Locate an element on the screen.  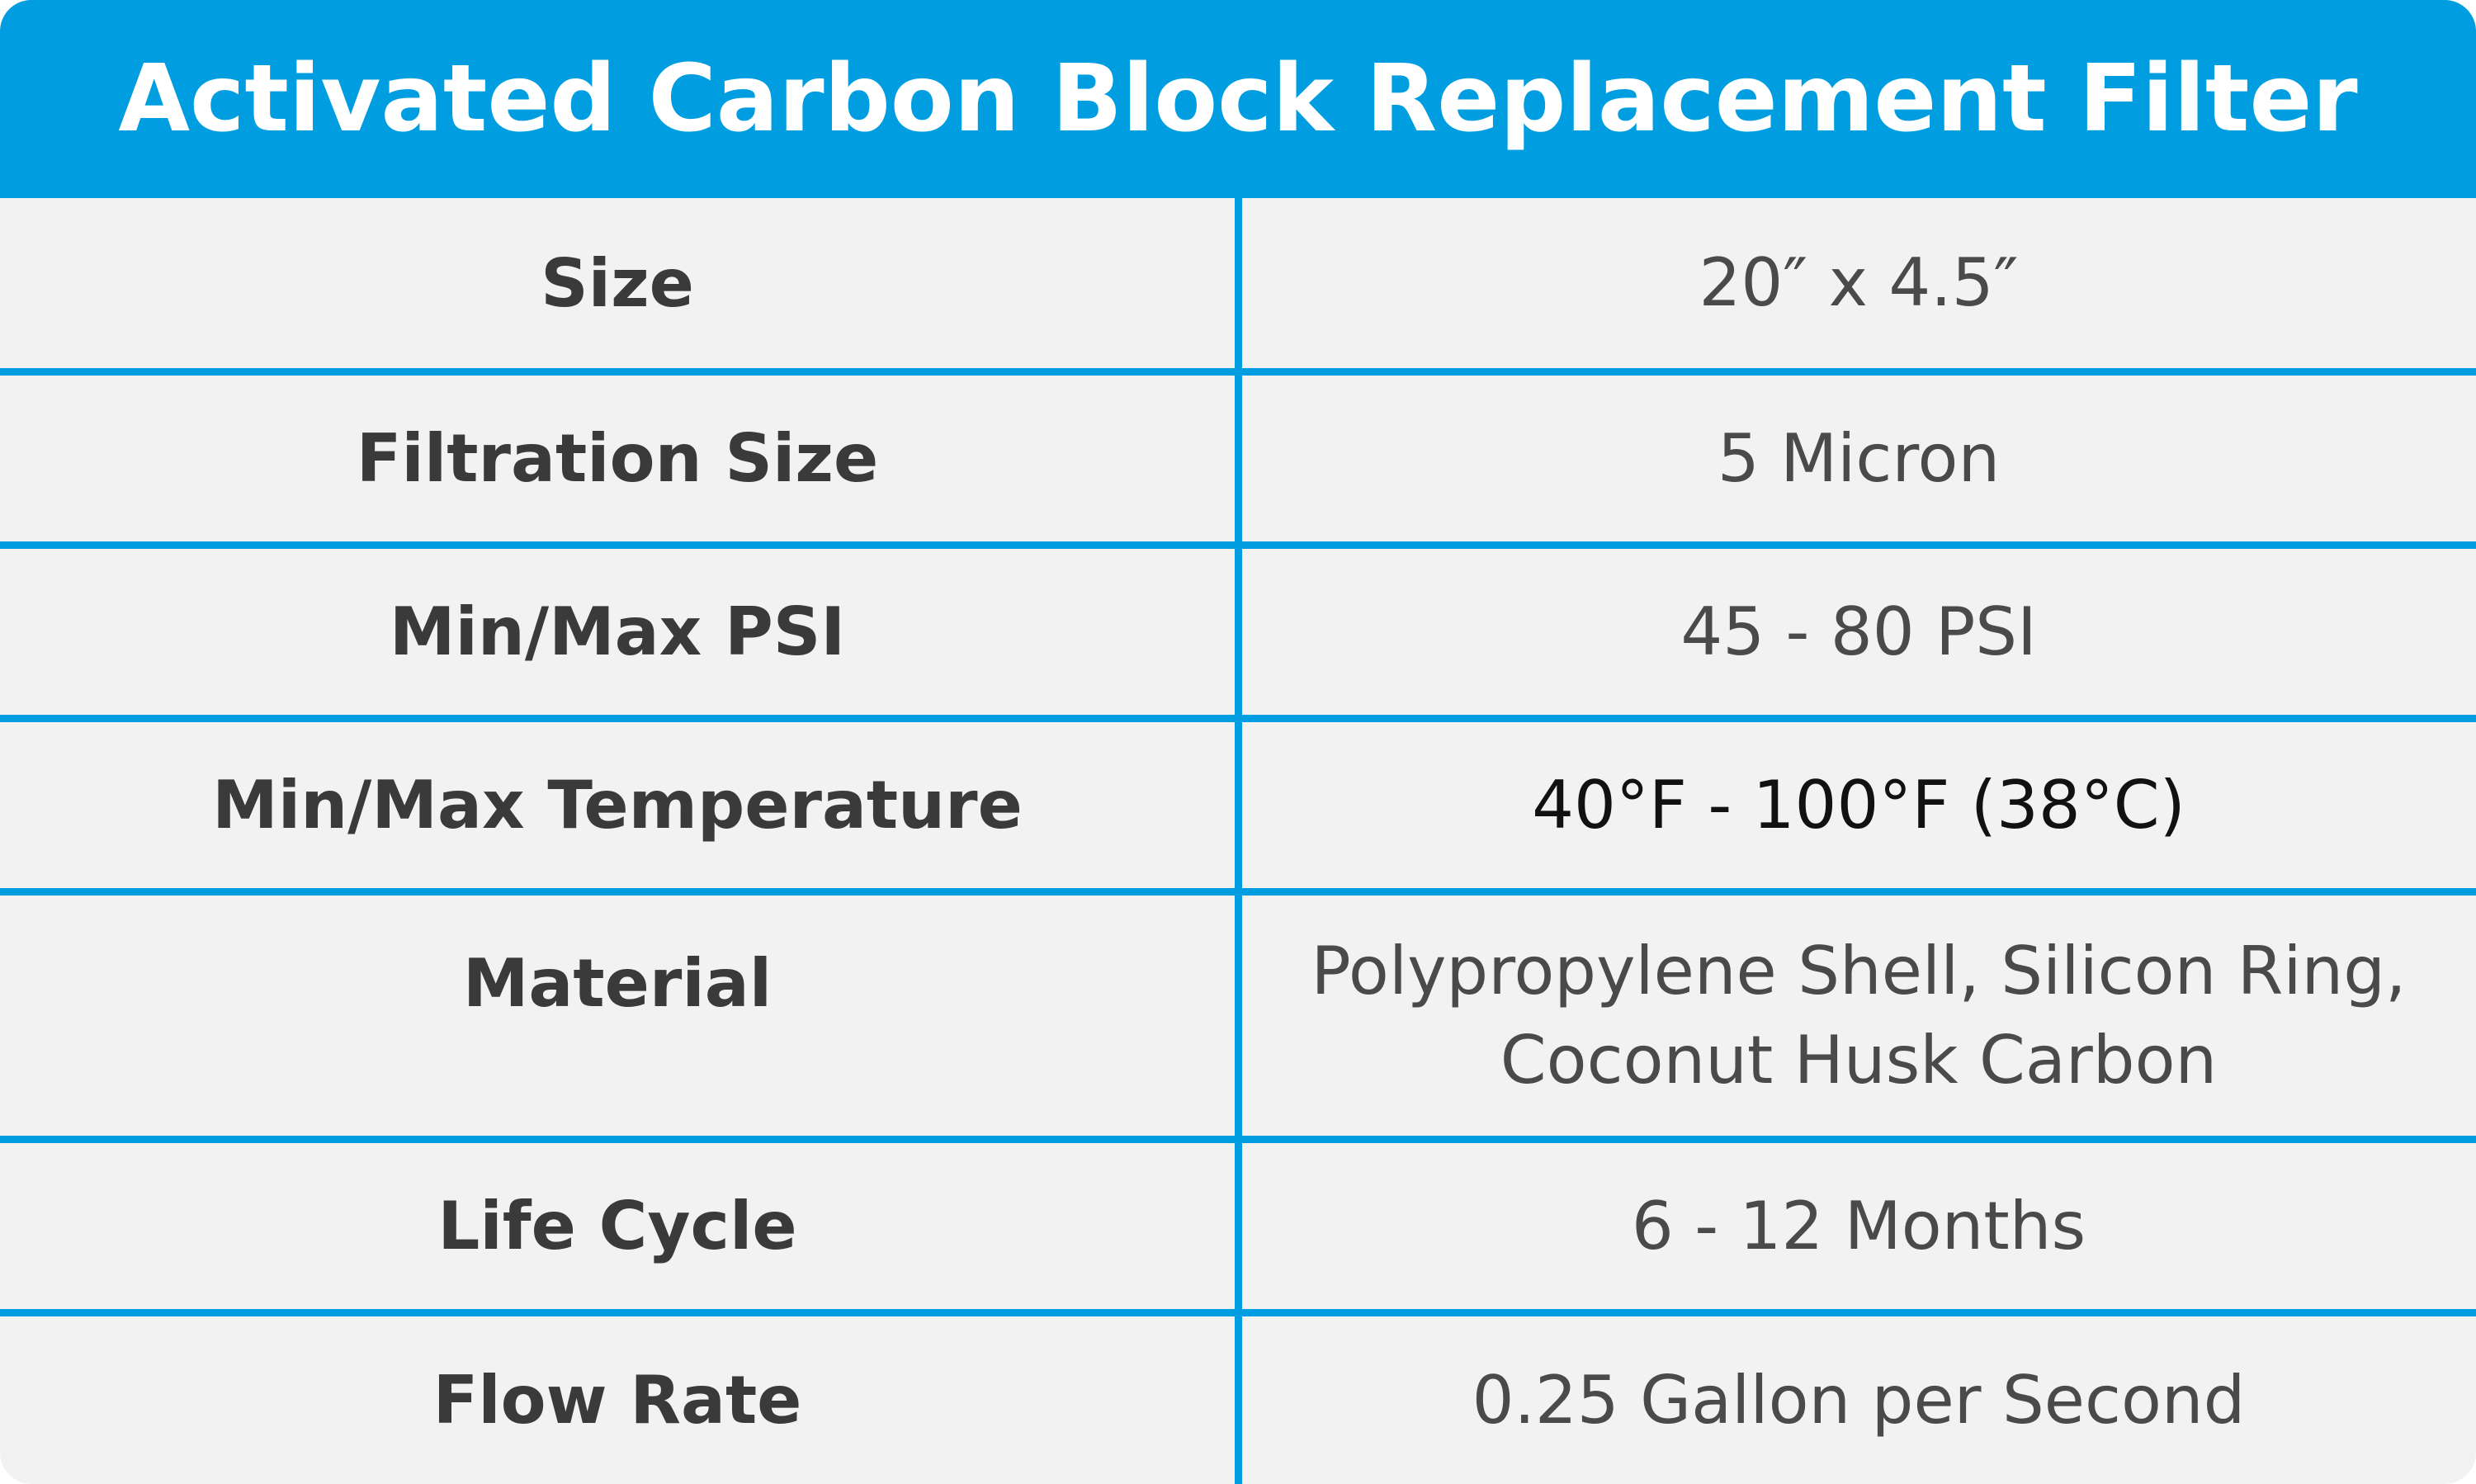
row-label: Size is located at coordinates (617, 283).